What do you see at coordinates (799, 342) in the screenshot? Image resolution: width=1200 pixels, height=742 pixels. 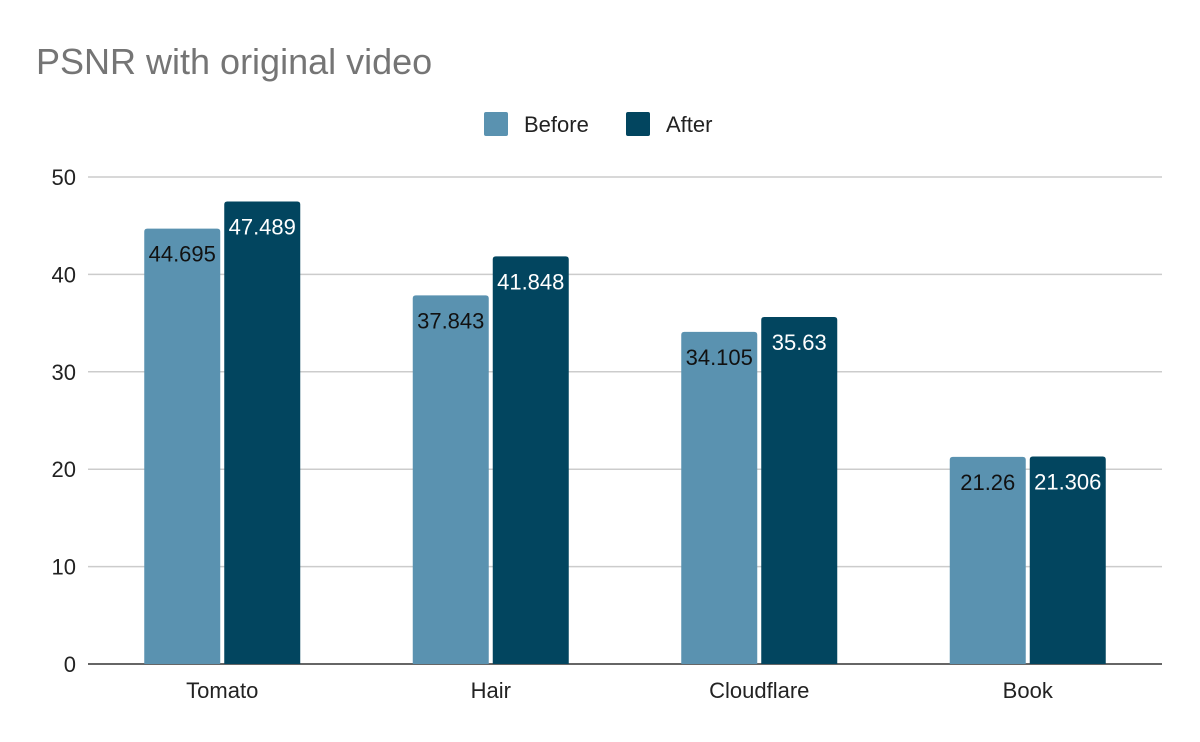 I see `data-label: 35.63` at bounding box center [799, 342].